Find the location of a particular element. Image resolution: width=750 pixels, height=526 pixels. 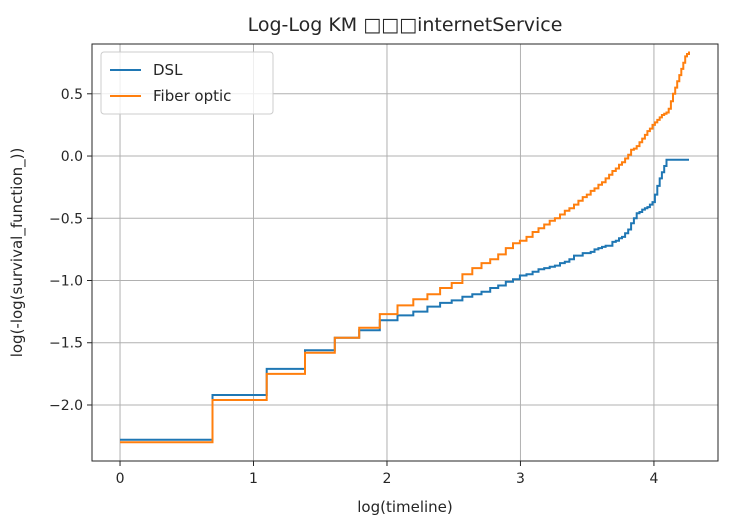

y-tick-label: −2.0 is located at coordinates (66, 406).